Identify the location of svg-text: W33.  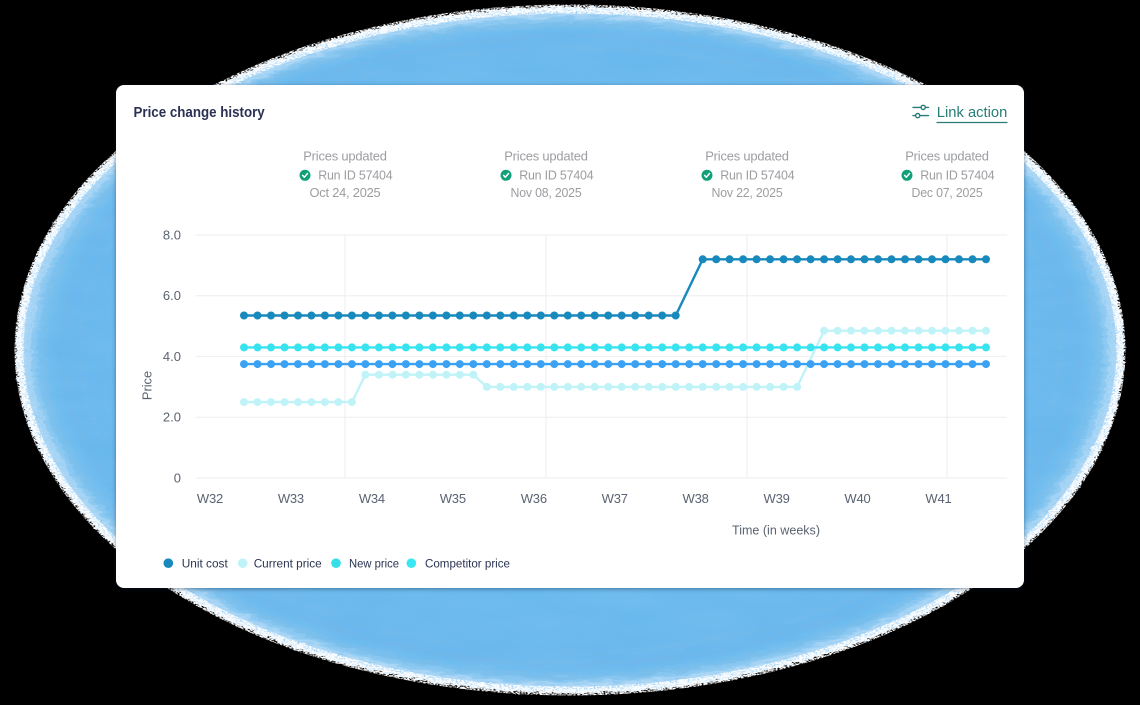
(291, 498).